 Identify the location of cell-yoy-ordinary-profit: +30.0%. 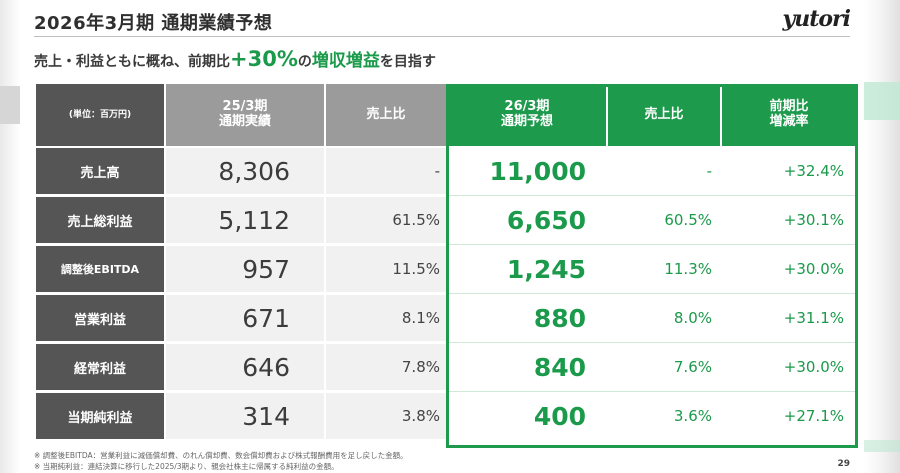
(789, 367).